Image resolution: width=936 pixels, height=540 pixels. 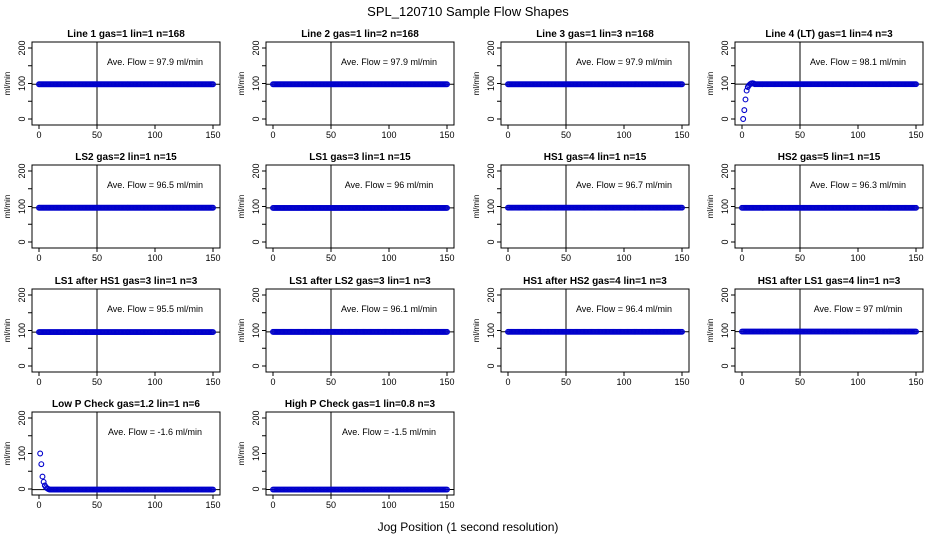 I want to click on average-flow-annotation: Ave. Flow = 96 ml/min, so click(x=389, y=185).